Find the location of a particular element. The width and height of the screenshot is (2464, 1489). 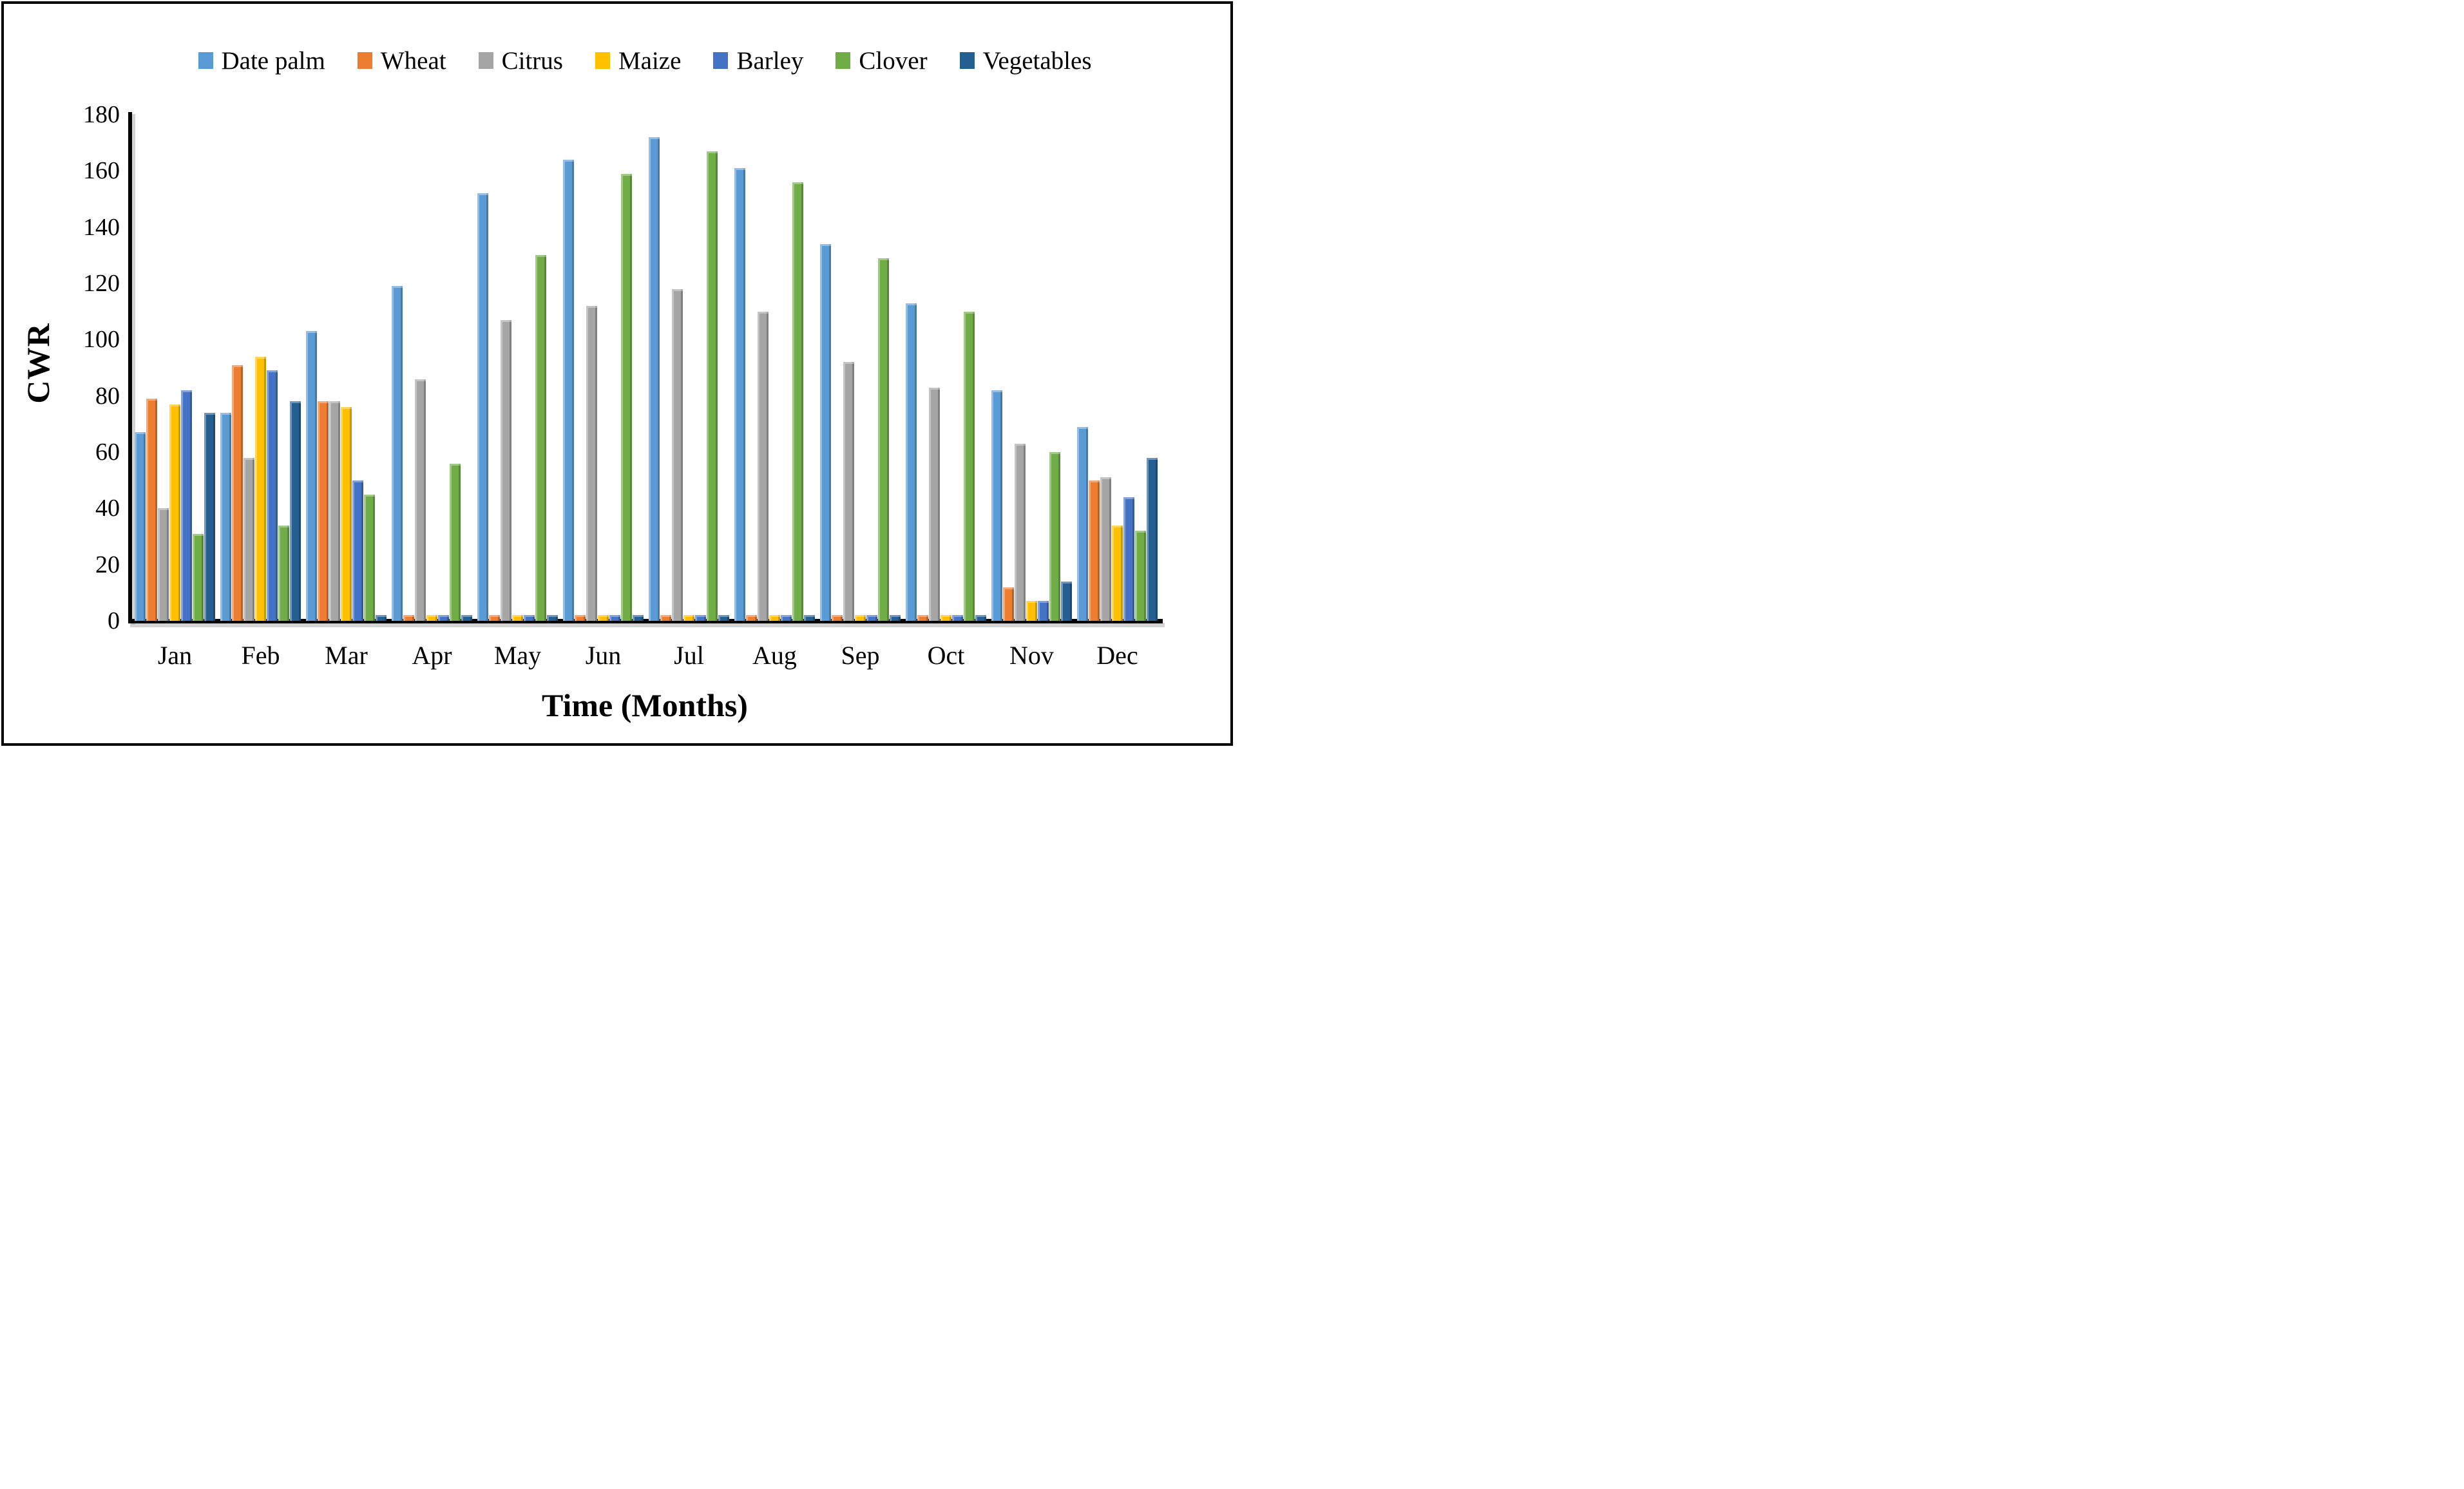

bar-vegetables-jan is located at coordinates (207, 514).